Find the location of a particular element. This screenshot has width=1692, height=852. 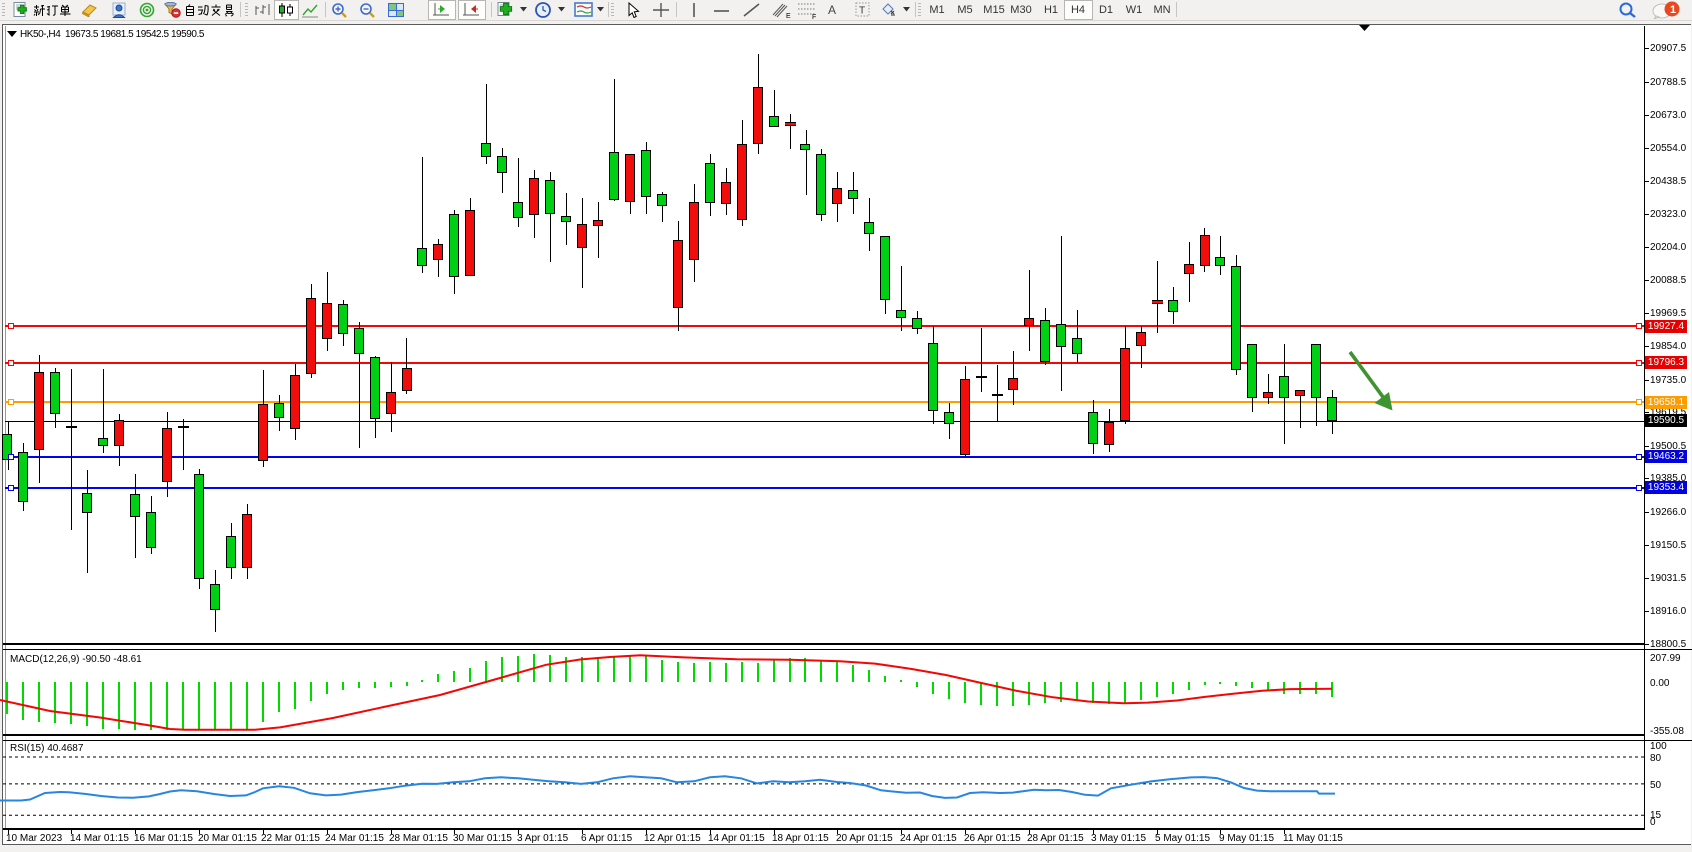

svg-text: E is located at coordinates (788, 16).